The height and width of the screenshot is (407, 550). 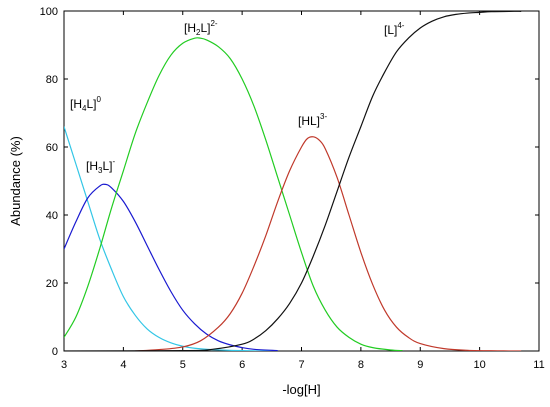 What do you see at coordinates (213, 23) in the screenshot?
I see `label-h2l-sup: 2-` at bounding box center [213, 23].